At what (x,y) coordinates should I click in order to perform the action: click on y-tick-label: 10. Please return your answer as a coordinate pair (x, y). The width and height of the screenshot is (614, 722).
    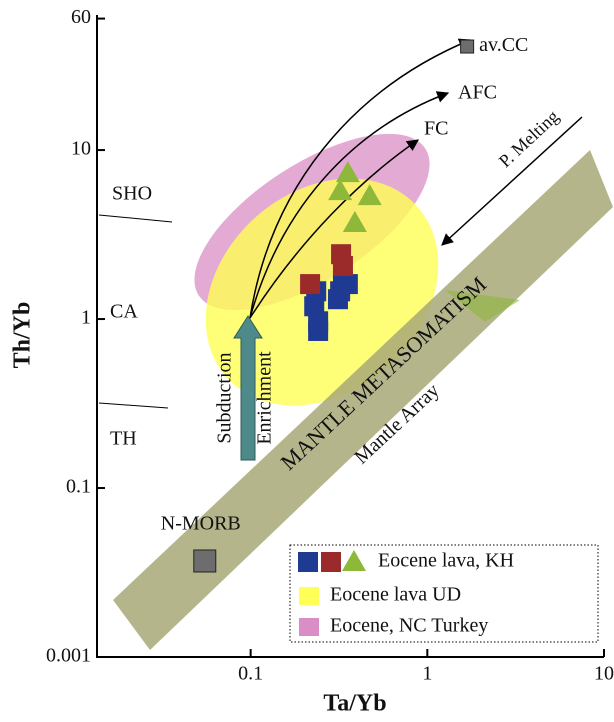
    Looking at the image, I should click on (81, 149).